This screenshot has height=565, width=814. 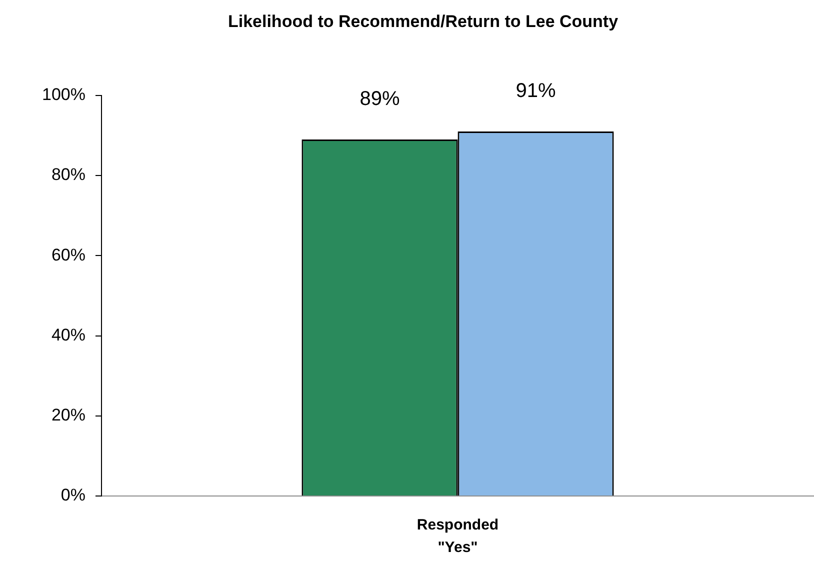 What do you see at coordinates (457, 536) in the screenshot?
I see `x-tick-label: Responded "Yes"` at bounding box center [457, 536].